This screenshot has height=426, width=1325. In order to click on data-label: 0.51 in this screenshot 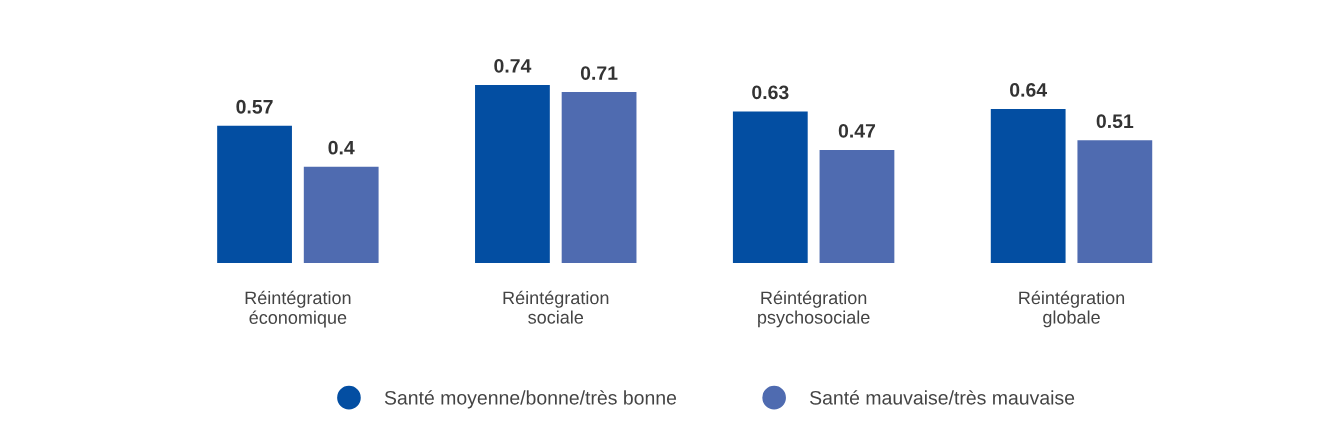, I will do `click(1115, 121)`.